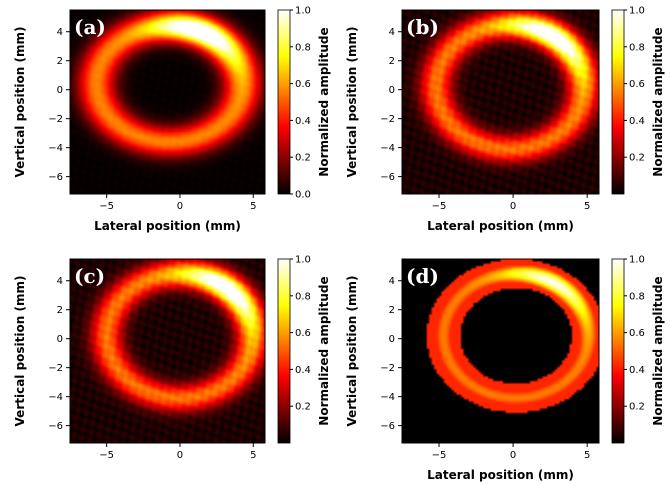  What do you see at coordinates (422, 276) in the screenshot?
I see `panel-label: (d)` at bounding box center [422, 276].